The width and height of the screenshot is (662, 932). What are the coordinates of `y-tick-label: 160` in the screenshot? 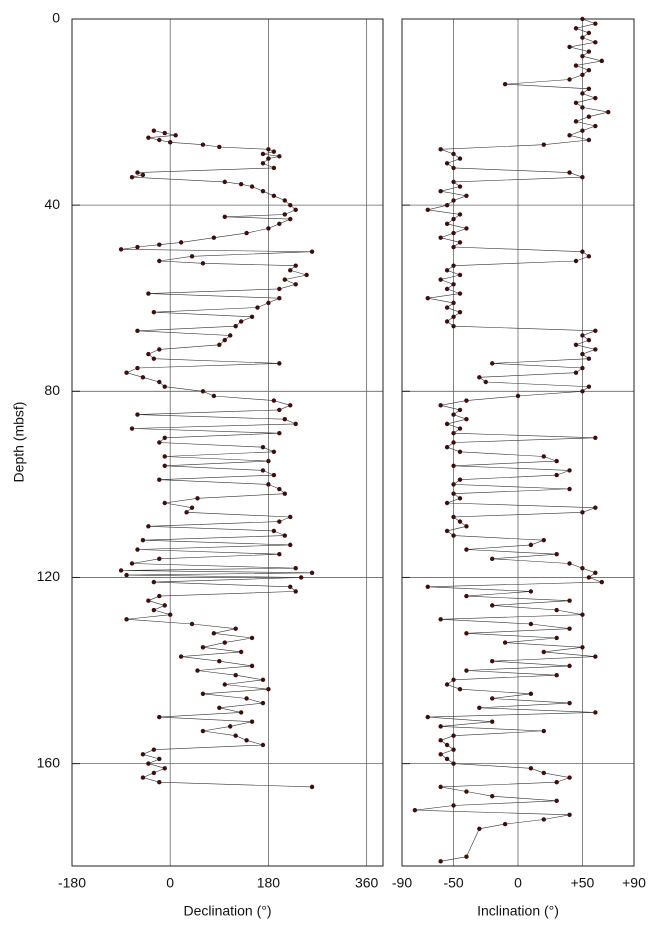 It's located at (49, 762).